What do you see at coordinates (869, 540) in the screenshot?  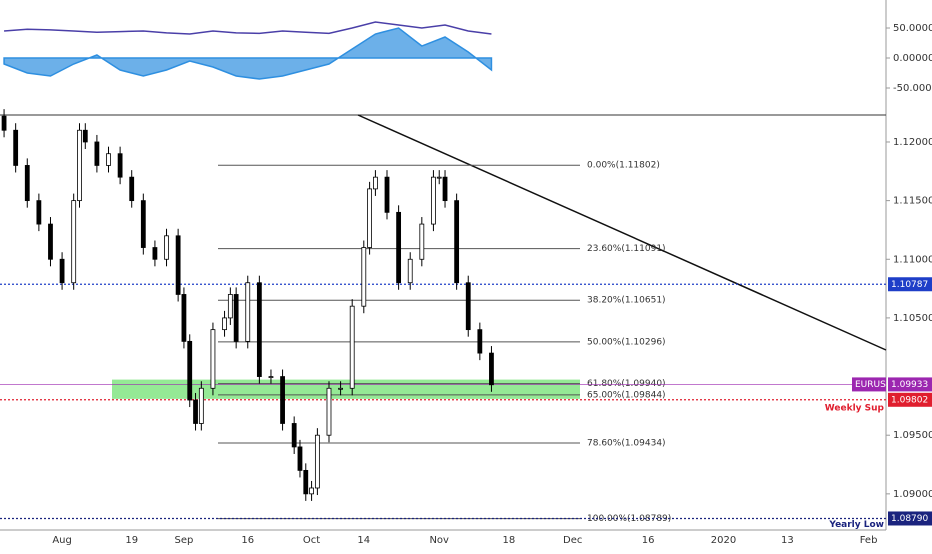 I see `x-tick-label: Feb` at bounding box center [869, 540].